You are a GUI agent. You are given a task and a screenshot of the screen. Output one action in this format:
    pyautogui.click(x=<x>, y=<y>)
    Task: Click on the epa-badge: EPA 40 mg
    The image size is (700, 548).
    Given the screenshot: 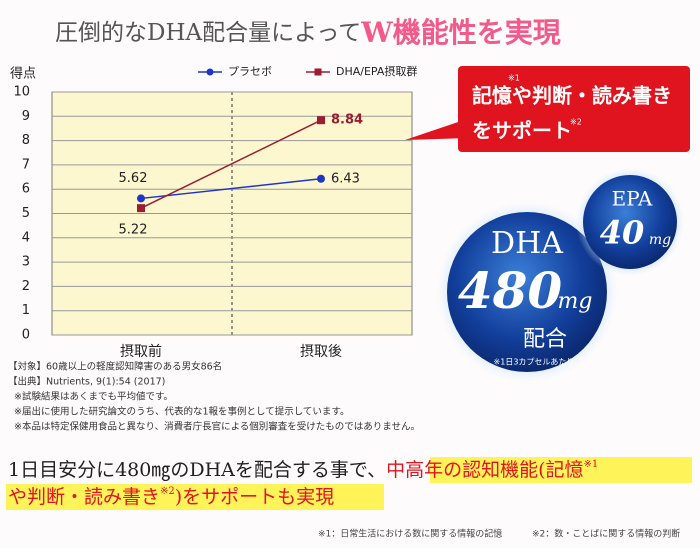 What is the action you would take?
    pyautogui.click(x=630, y=222)
    